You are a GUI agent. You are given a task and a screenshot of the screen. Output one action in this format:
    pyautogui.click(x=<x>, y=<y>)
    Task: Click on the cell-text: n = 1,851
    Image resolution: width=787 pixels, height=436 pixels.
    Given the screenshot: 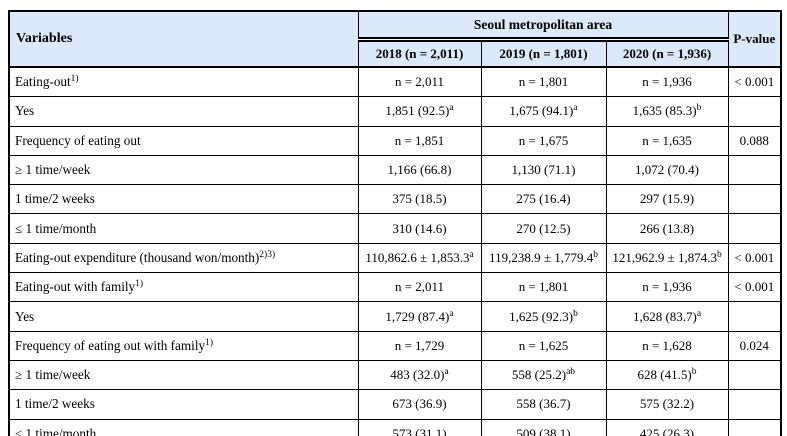 What is the action you would take?
    pyautogui.click(x=419, y=140)
    